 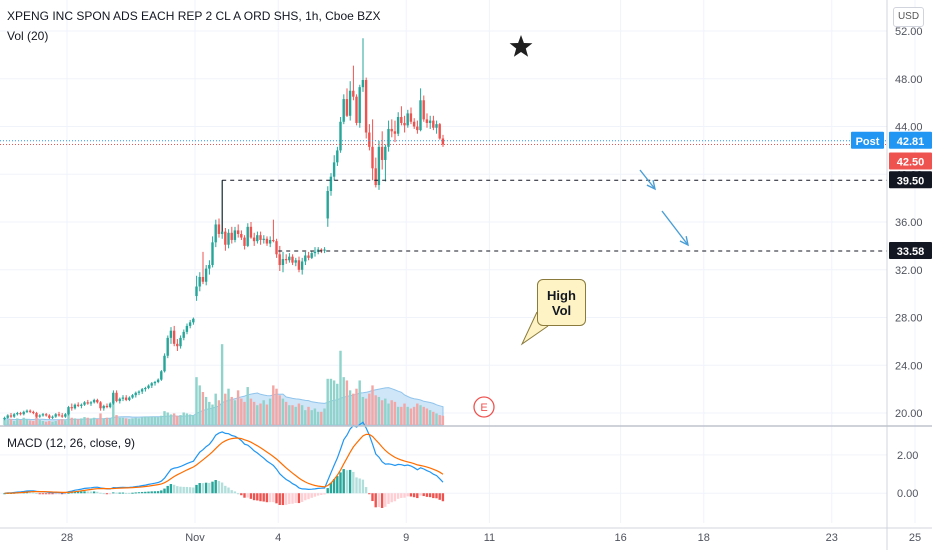 I want to click on volume-indicator-label: Vol (20), so click(x=28, y=36).